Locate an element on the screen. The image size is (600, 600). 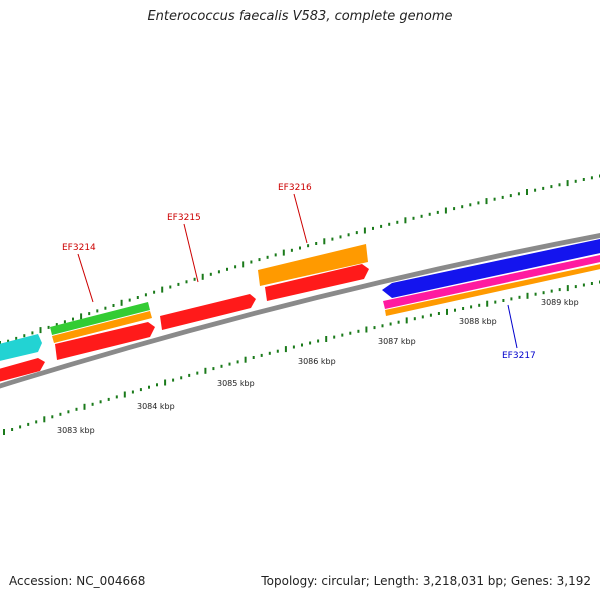
gene-bar-orange-ef3216 is located at coordinates (313, 265).